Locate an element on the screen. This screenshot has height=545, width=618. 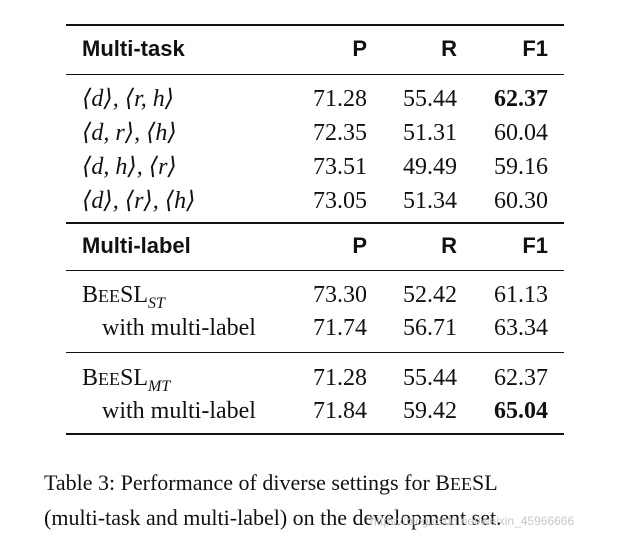
section-divider-rule is located at coordinates (315, 223).